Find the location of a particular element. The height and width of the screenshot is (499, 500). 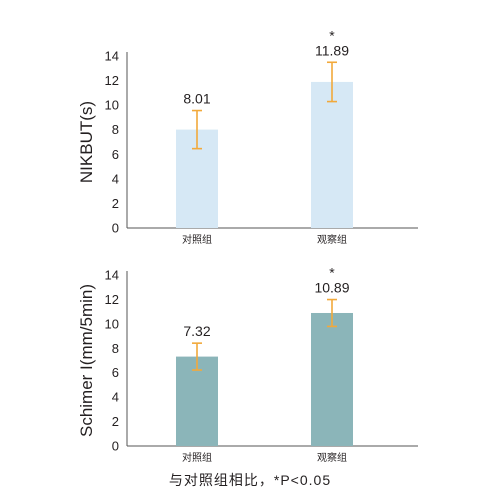

footnote: 与对照组相比，*P<0.05 is located at coordinates (250, 480).